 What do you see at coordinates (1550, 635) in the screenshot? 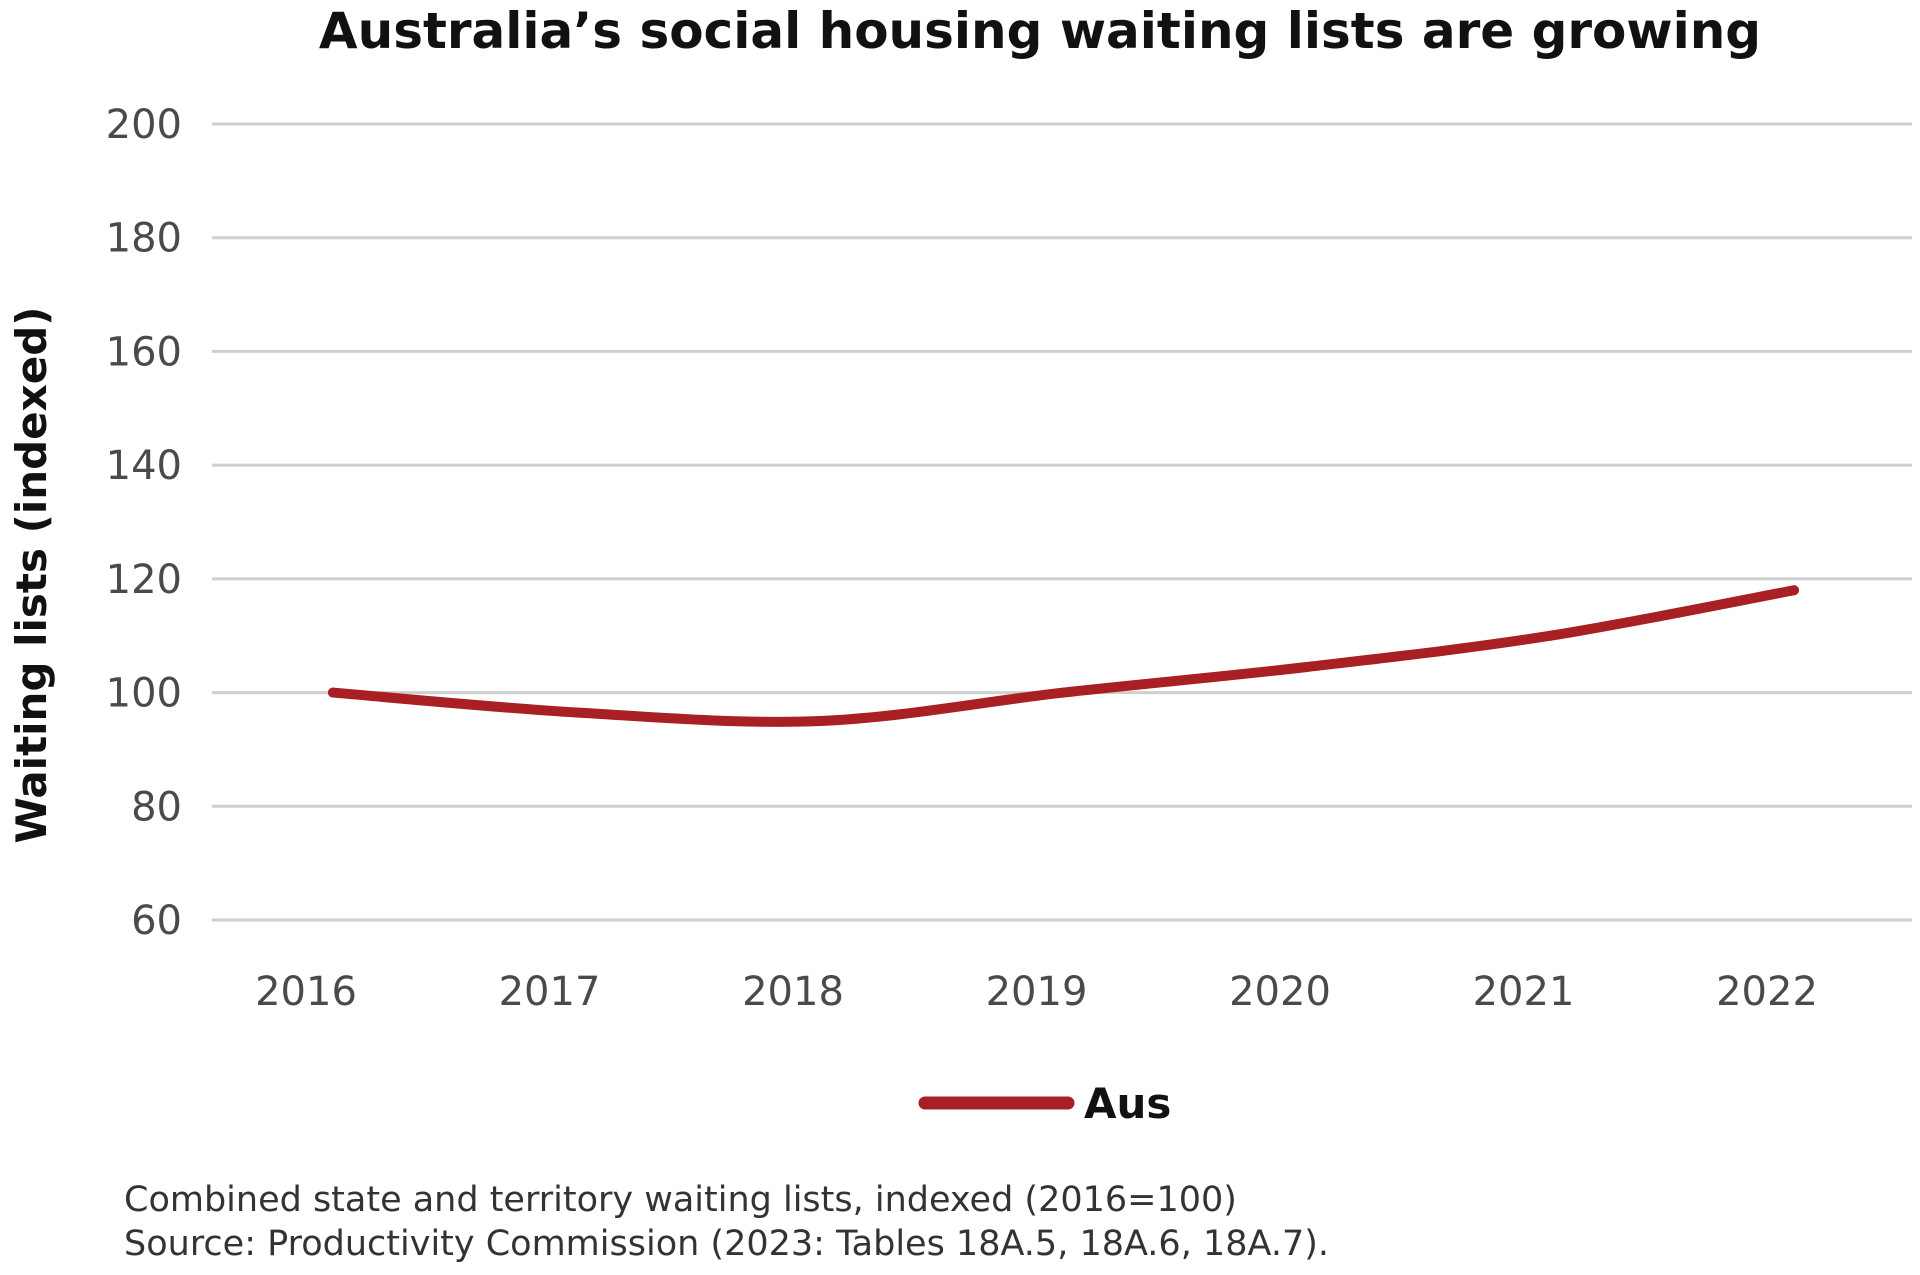
I see `data-point-2021` at bounding box center [1550, 635].